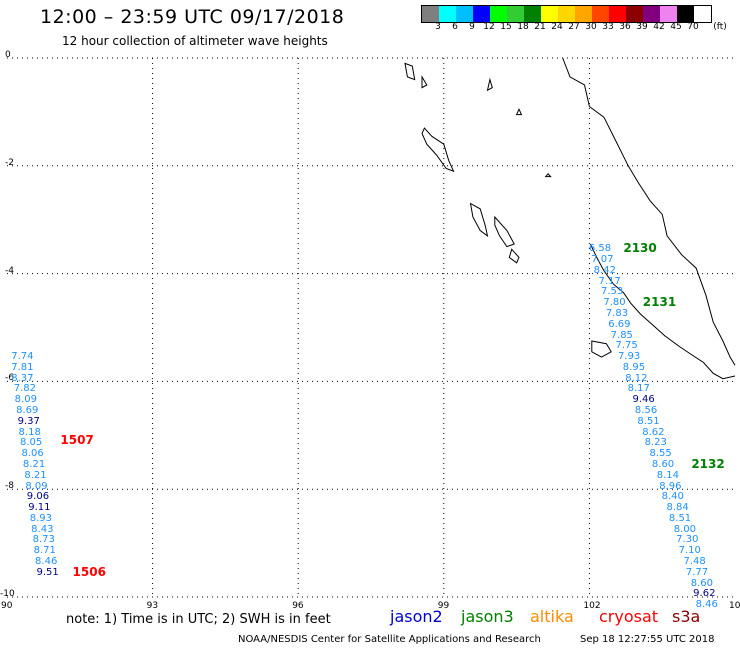 The width and height of the screenshot is (740, 650). I want to click on wave-height-value: 8.40, so click(672, 497).